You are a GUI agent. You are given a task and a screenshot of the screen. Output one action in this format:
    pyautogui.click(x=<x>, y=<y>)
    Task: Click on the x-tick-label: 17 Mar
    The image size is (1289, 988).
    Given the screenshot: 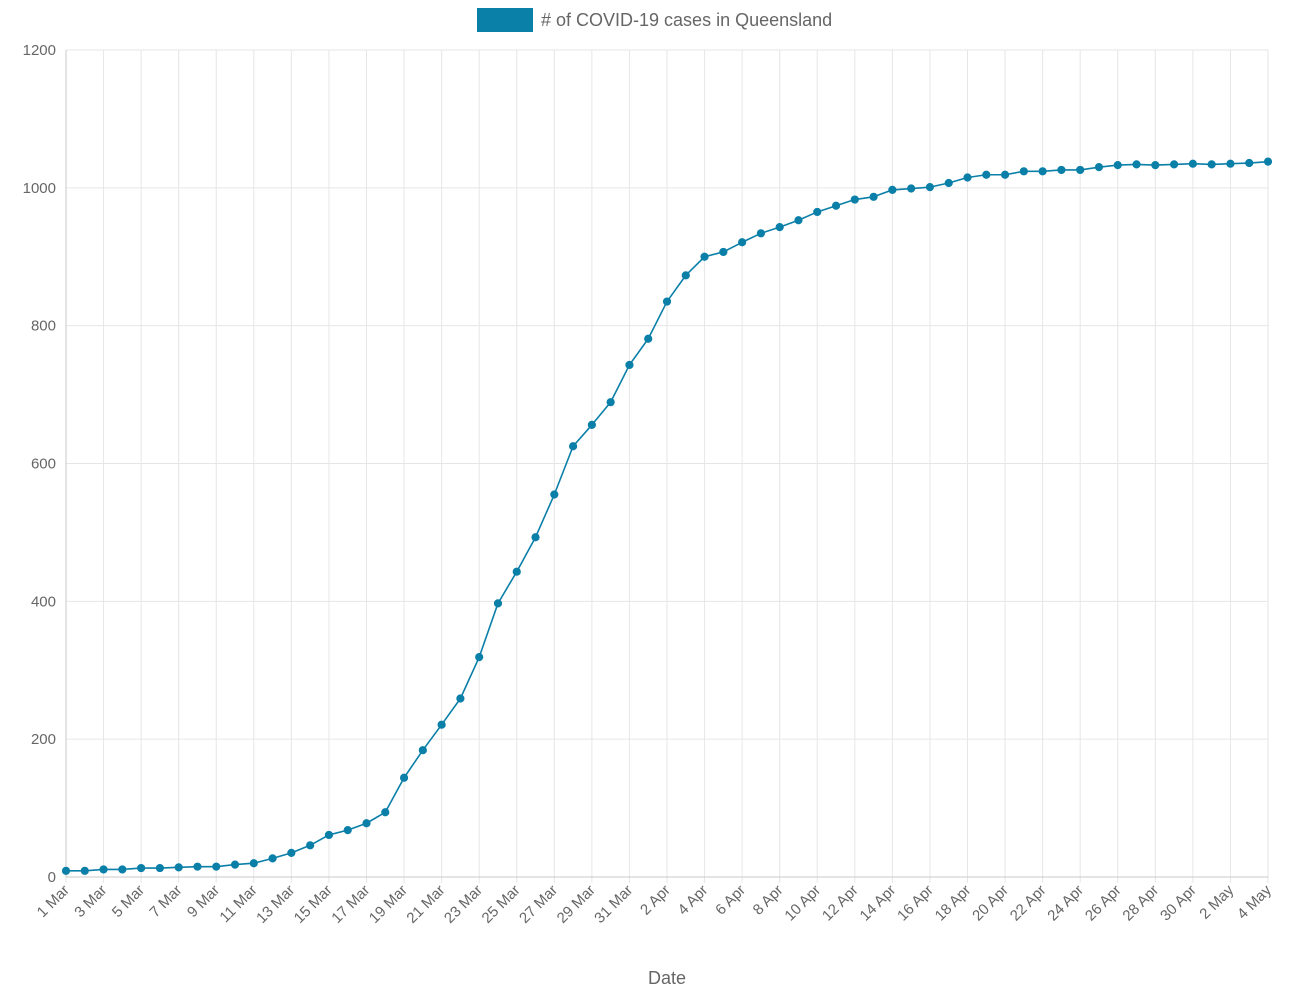 What is the action you would take?
    pyautogui.click(x=350, y=904)
    